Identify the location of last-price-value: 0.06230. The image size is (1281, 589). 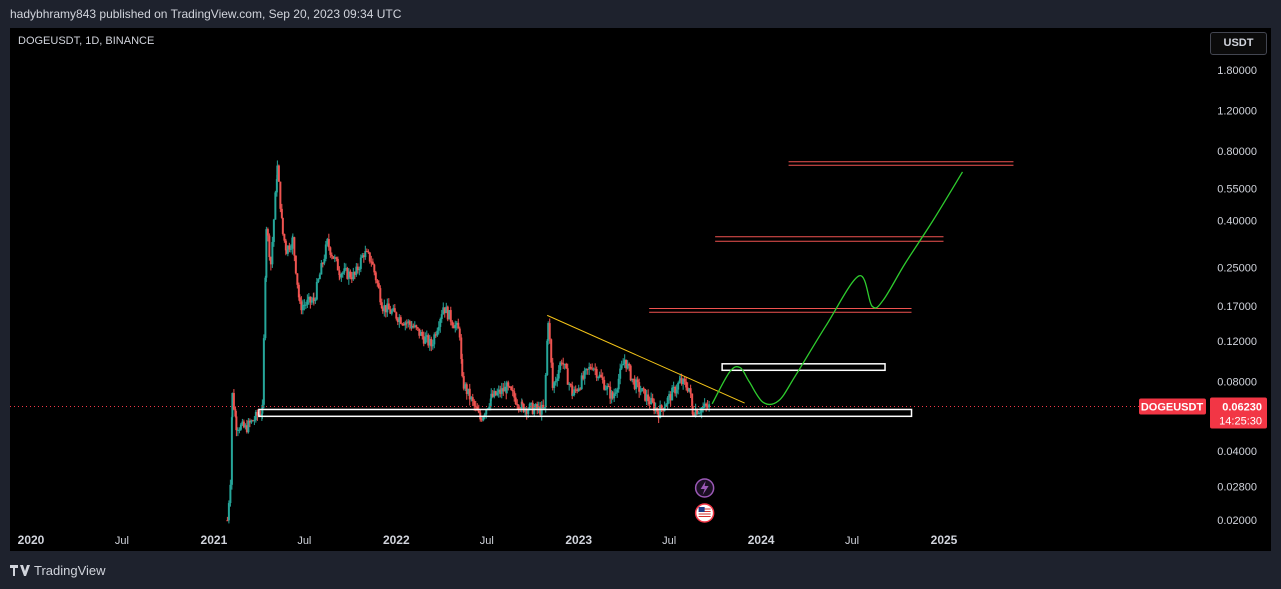
(1242, 408).